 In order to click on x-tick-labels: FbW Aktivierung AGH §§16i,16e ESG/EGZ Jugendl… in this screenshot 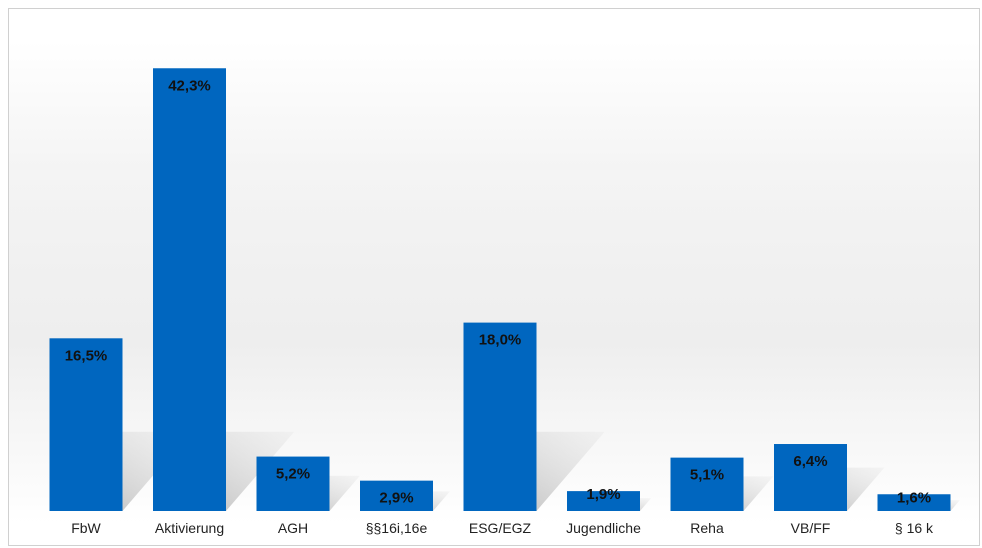, I will do `click(502, 528)`.